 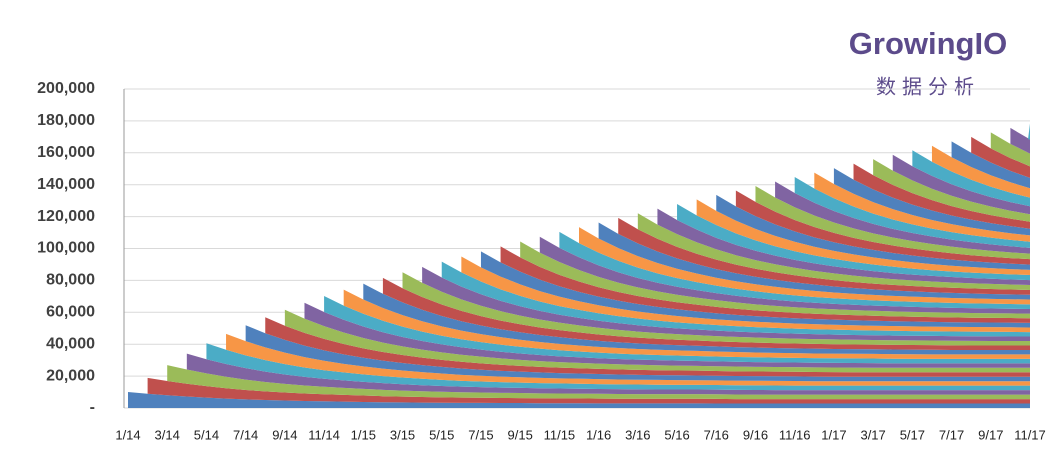 What do you see at coordinates (560, 434) in the screenshot?
I see `x-tick-label: 11/15` at bounding box center [560, 434].